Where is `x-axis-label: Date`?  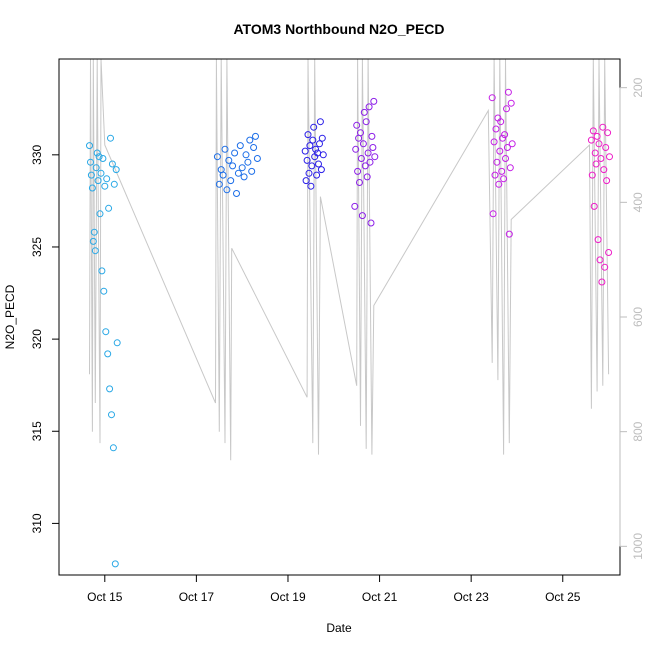 x-axis-label: Date is located at coordinates (339, 628).